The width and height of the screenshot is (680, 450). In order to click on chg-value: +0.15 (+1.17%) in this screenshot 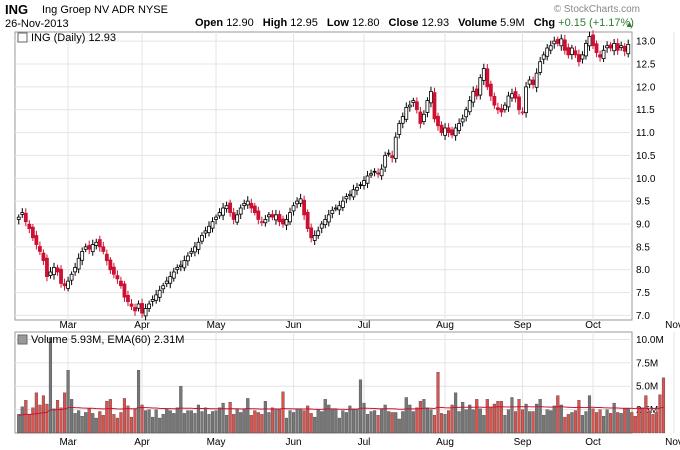, I will do `click(596, 23)`.